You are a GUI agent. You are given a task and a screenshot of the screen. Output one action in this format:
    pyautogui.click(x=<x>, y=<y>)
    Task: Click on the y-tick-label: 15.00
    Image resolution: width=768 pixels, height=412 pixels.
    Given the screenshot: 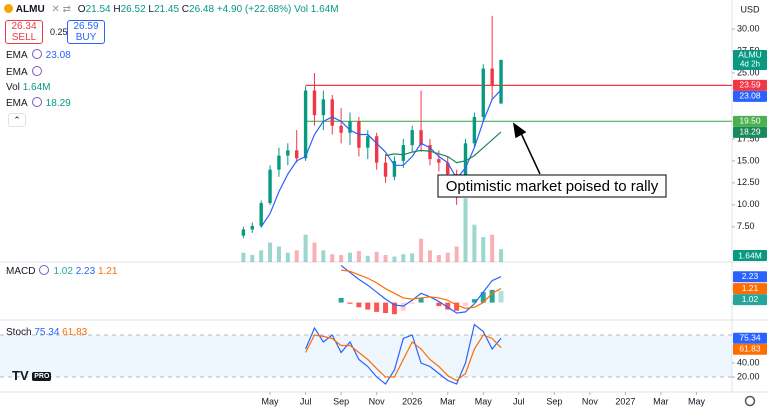 What is the action you would take?
    pyautogui.click(x=748, y=160)
    